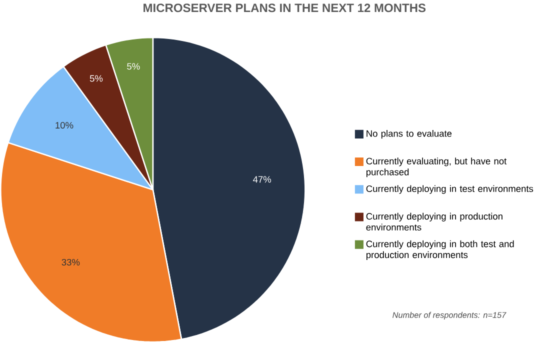 The width and height of the screenshot is (551, 343). Describe the element at coordinates (434, 221) in the screenshot. I see `legend-label: Currently deploying in production environments` at that location.